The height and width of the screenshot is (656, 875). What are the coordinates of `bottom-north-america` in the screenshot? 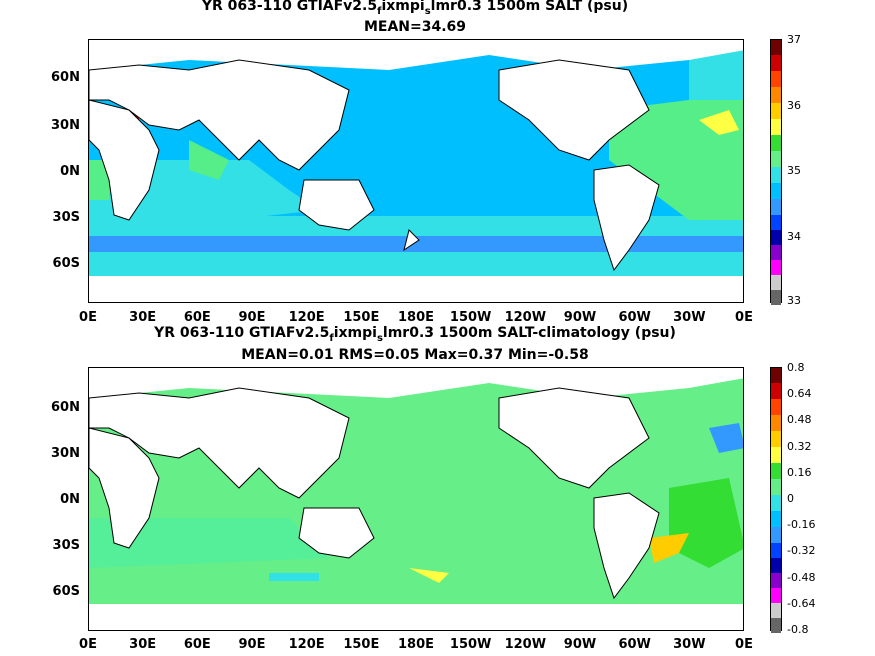 It's located at (574, 438).